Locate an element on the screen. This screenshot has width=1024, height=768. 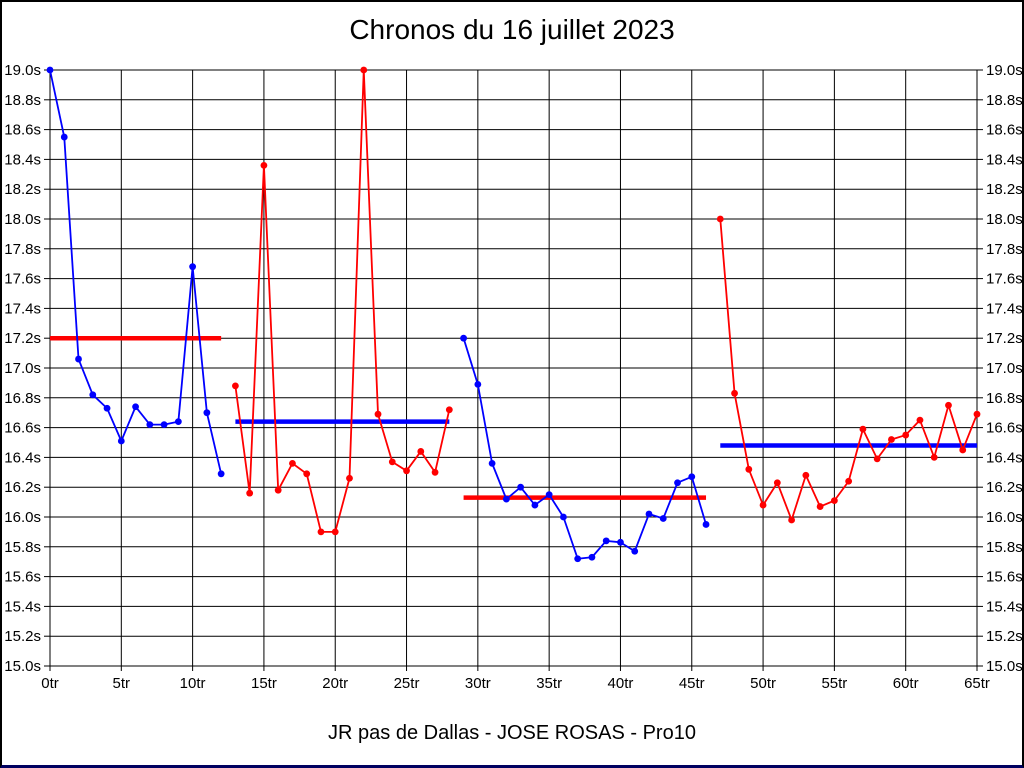
y-tick-label-left: 17.8s is located at coordinates (22, 249).